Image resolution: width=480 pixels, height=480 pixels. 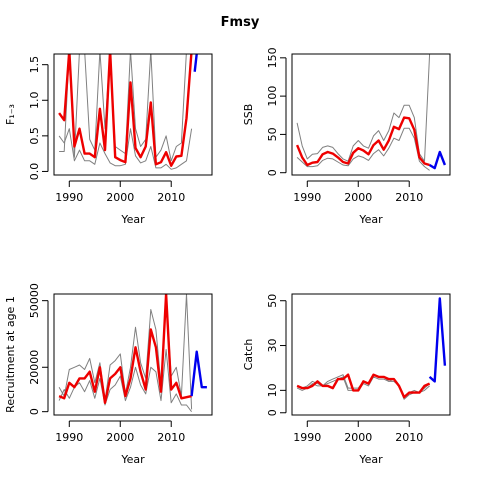 What do you see at coordinates (409, 437) in the screenshot?
I see `panel-4-x-tick-label: 2010` at bounding box center [409, 437].